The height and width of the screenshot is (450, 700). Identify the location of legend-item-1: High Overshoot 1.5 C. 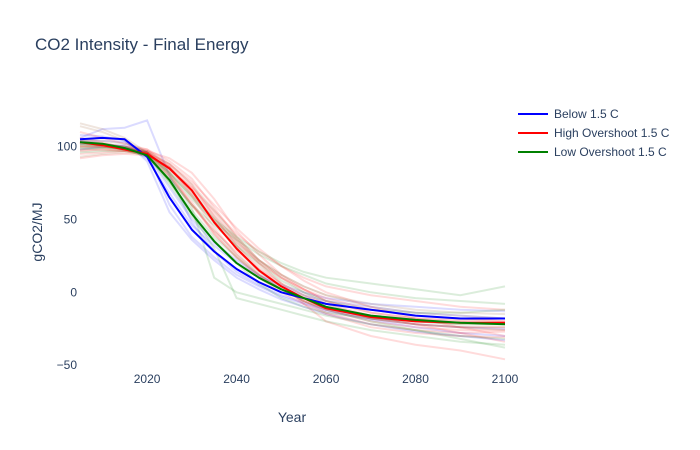
(594, 133).